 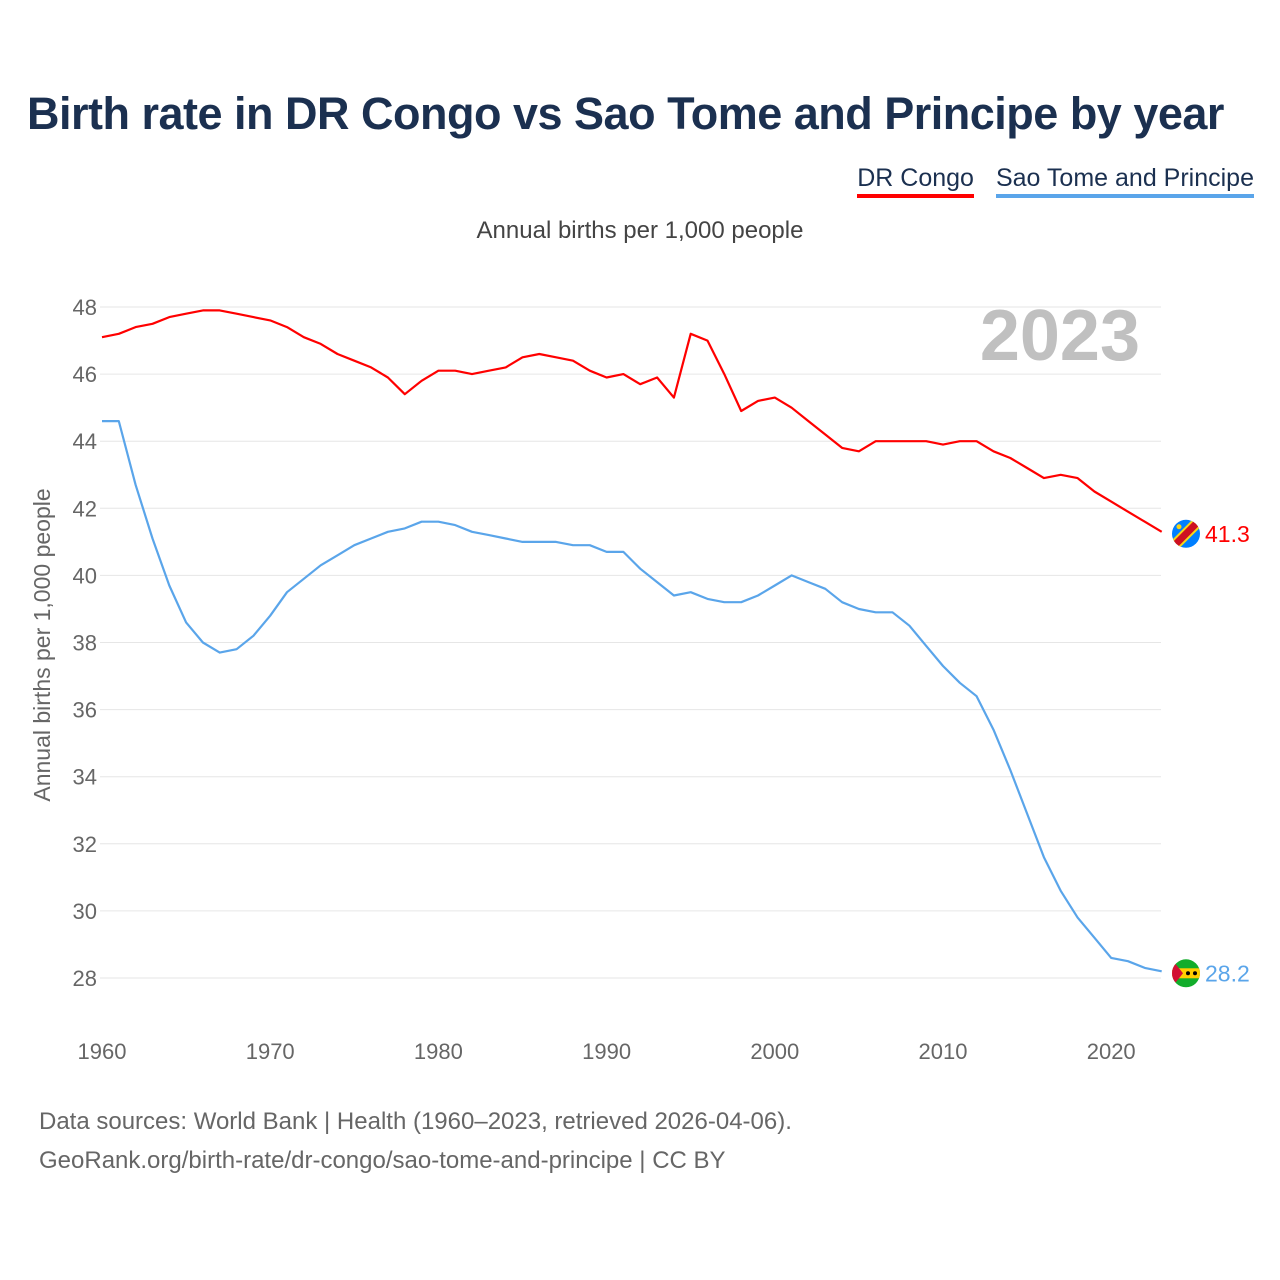 What do you see at coordinates (85, 911) in the screenshot?
I see `y-tick-label: 30` at bounding box center [85, 911].